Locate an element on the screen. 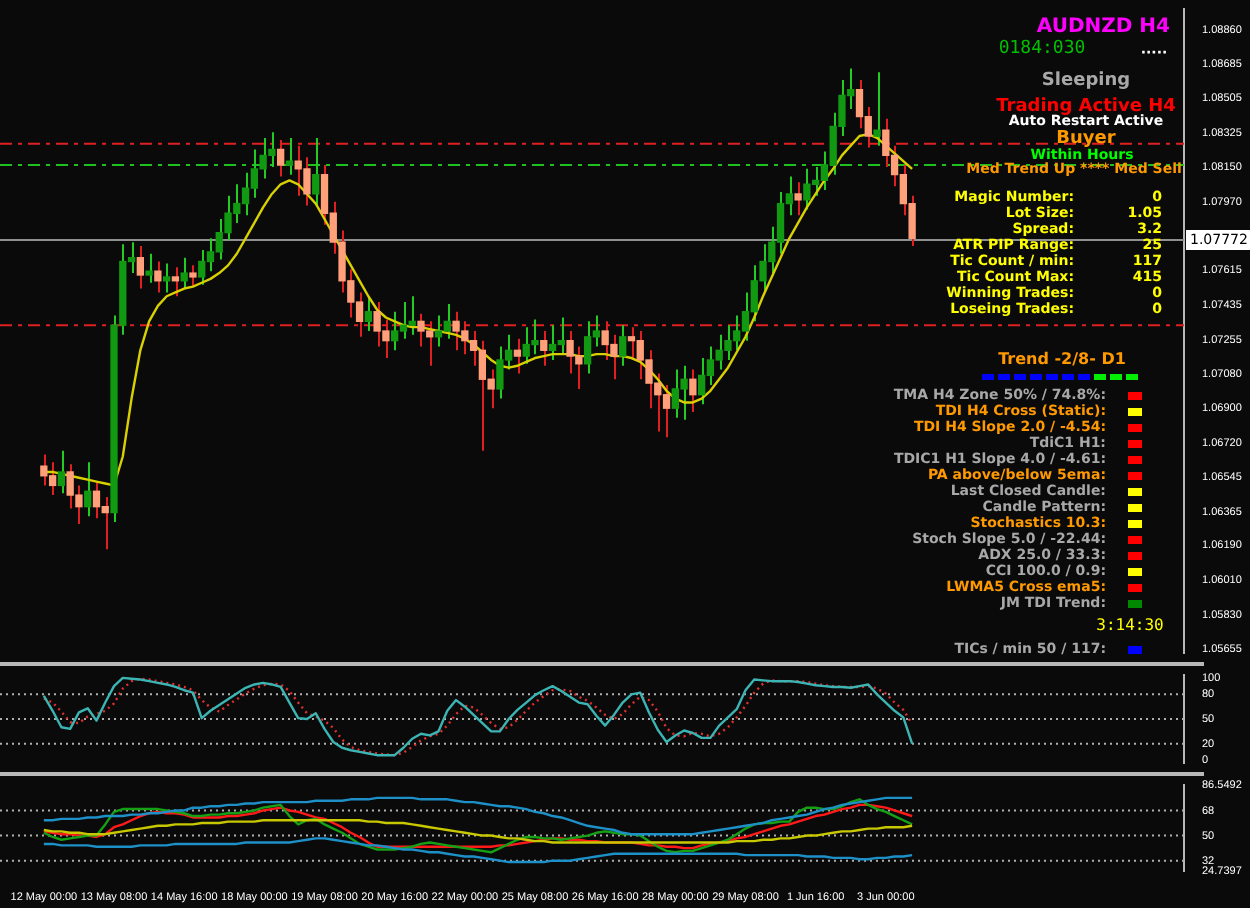 The height and width of the screenshot is (908, 1250). text: Trend -2/8- D1 is located at coordinates (1062, 360).